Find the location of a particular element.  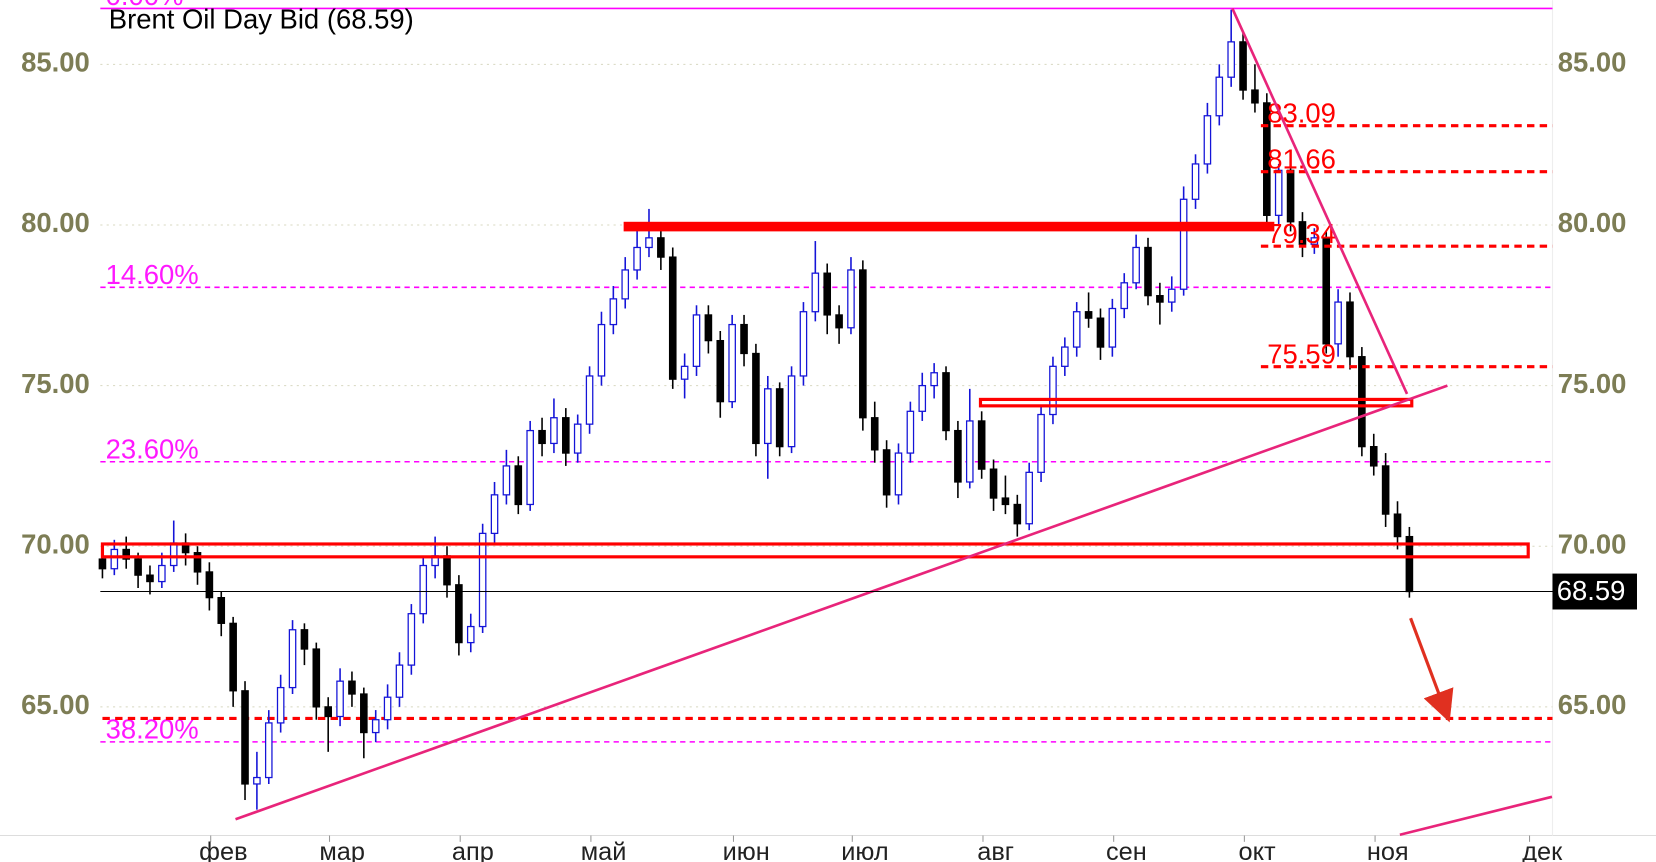

x-tick-label: фев is located at coordinates (223, 850).